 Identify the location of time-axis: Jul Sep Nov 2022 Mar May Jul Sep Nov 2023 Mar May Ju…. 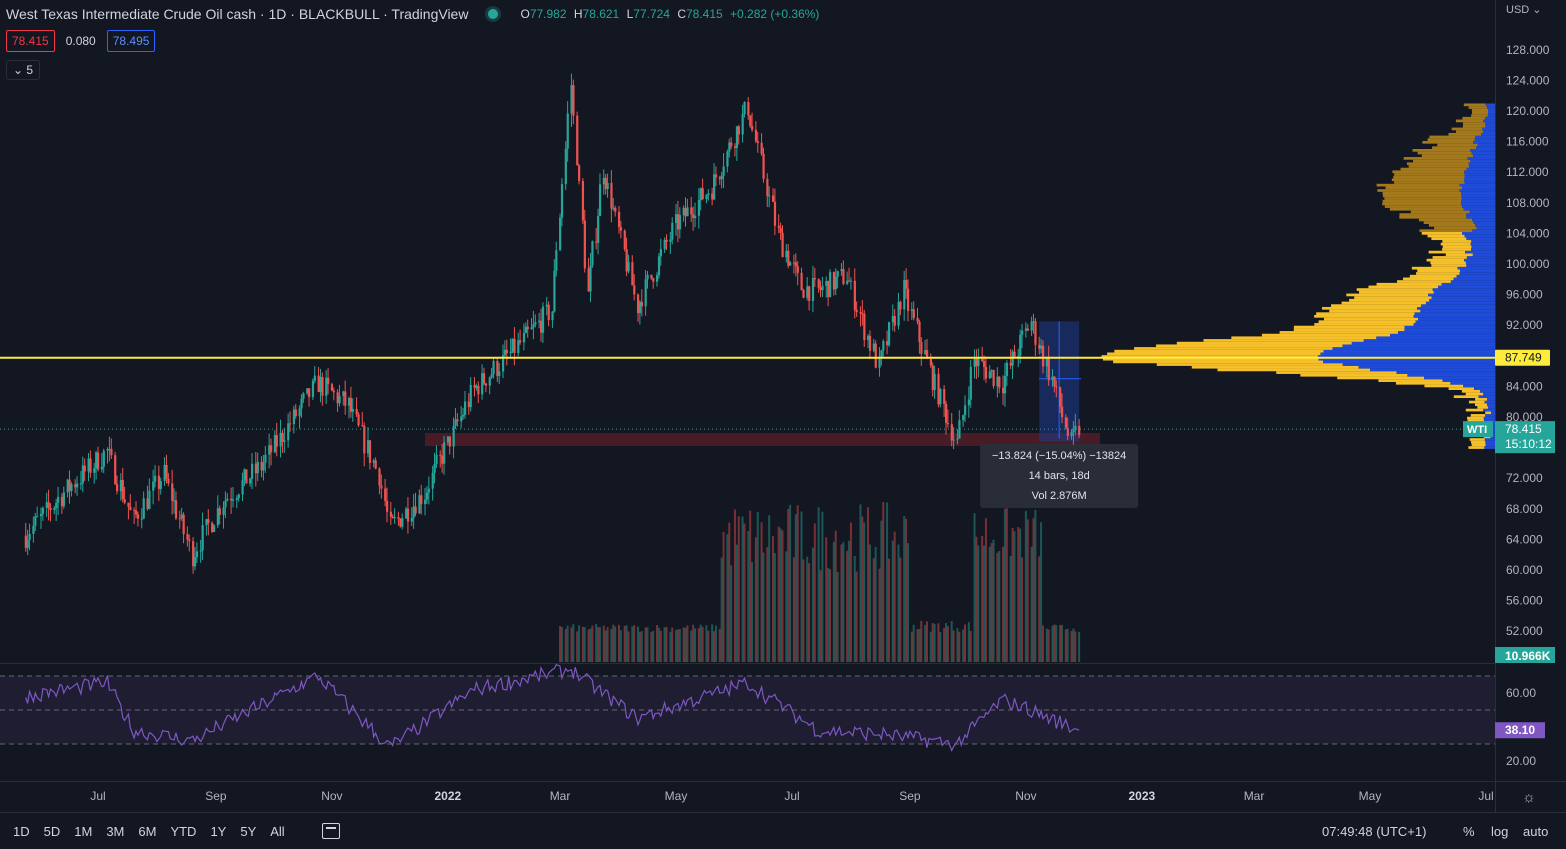
(791, 796).